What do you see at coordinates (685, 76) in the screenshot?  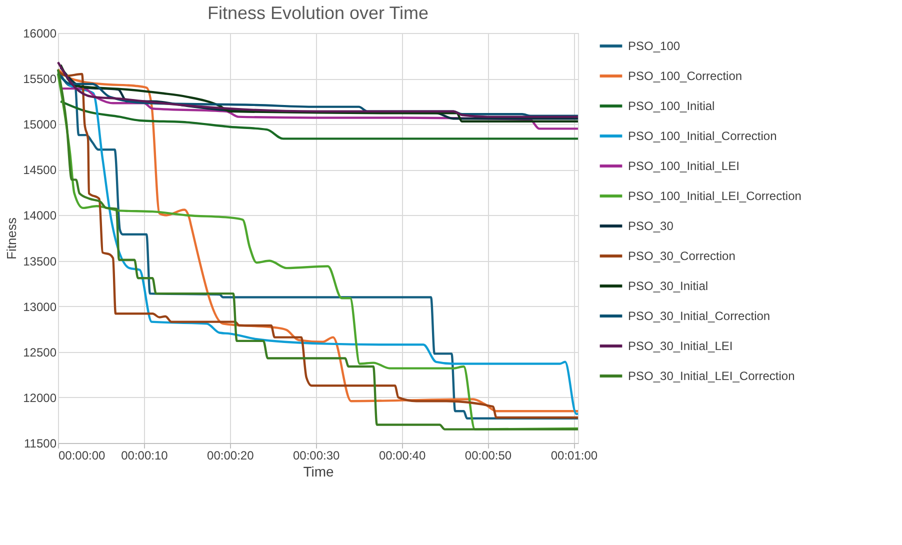 I see `legend-label: PSO_100_Correction` at bounding box center [685, 76].